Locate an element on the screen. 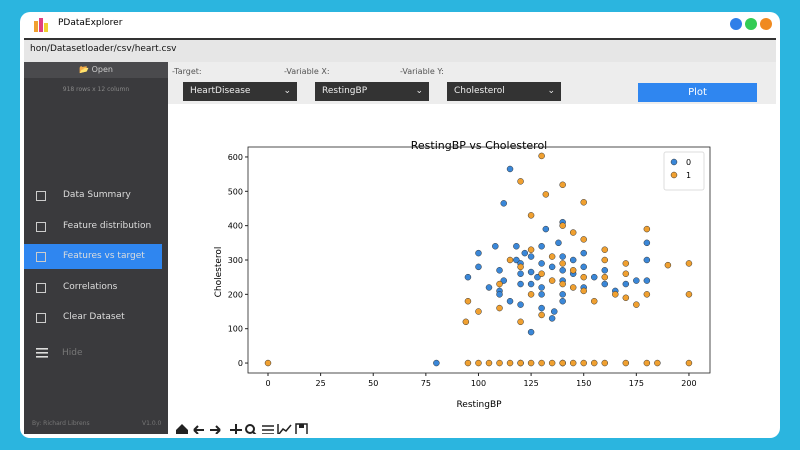 This screenshot has width=800, height=450. y-tick-label: 300 is located at coordinates (235, 260).